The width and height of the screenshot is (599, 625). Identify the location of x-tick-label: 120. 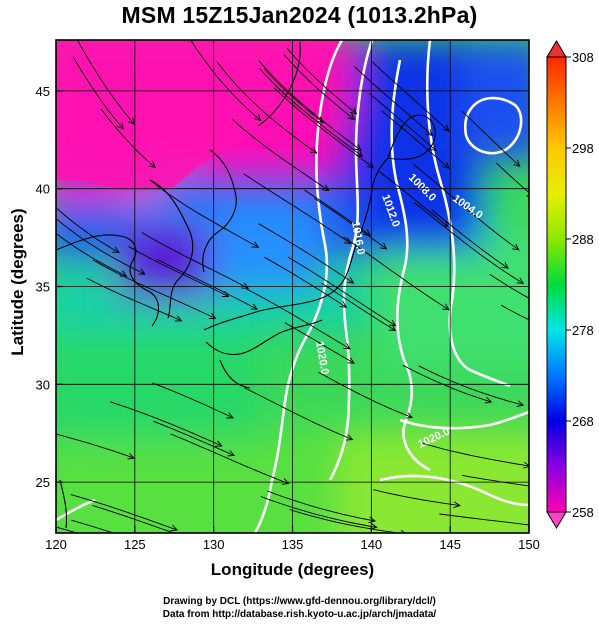
(56, 544).